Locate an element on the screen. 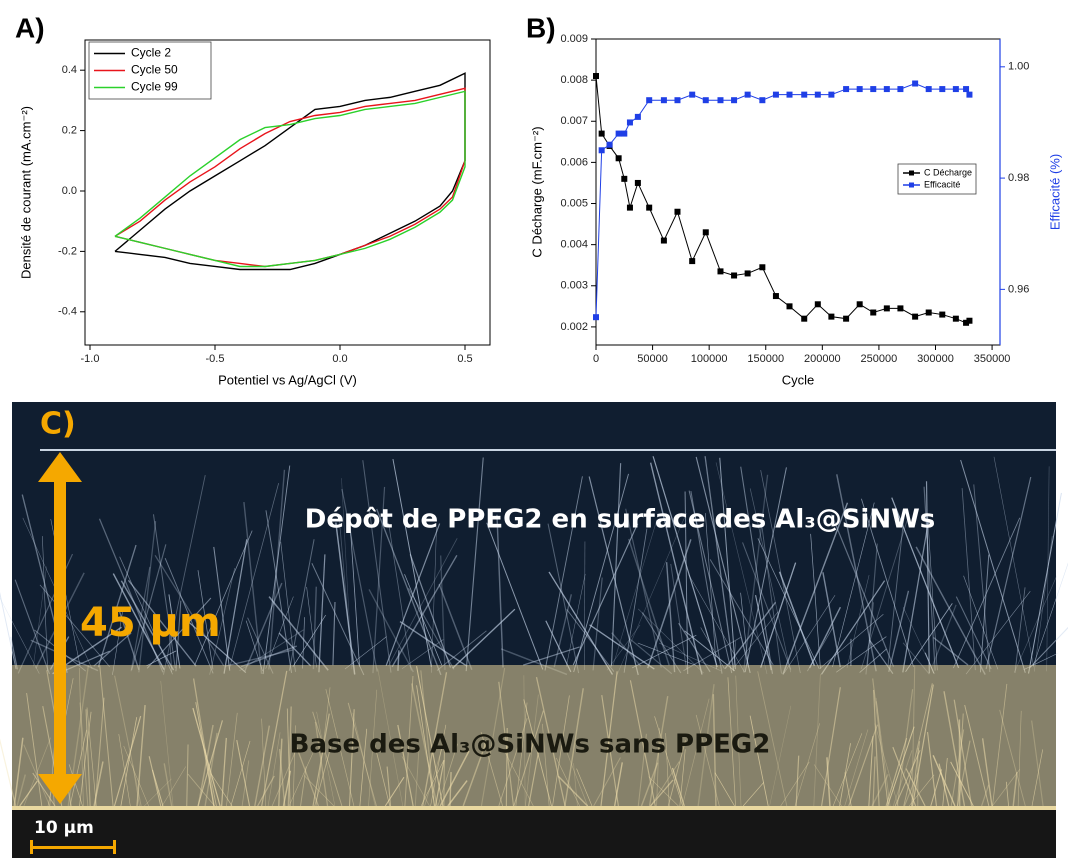 The width and height of the screenshot is (1068, 861). x-tick-label: -1.0 is located at coordinates (90, 359).